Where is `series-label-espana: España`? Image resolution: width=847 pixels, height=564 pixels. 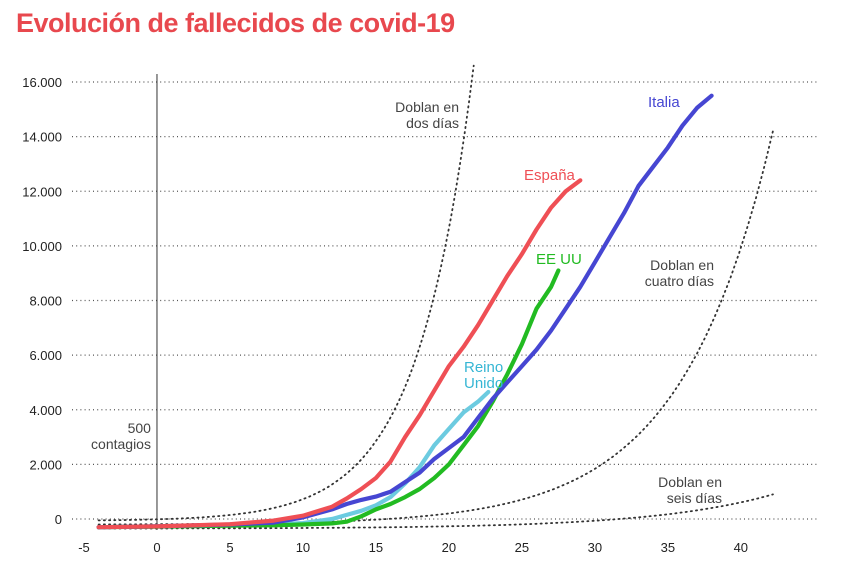
series-label-espana: España is located at coordinates (550, 175).